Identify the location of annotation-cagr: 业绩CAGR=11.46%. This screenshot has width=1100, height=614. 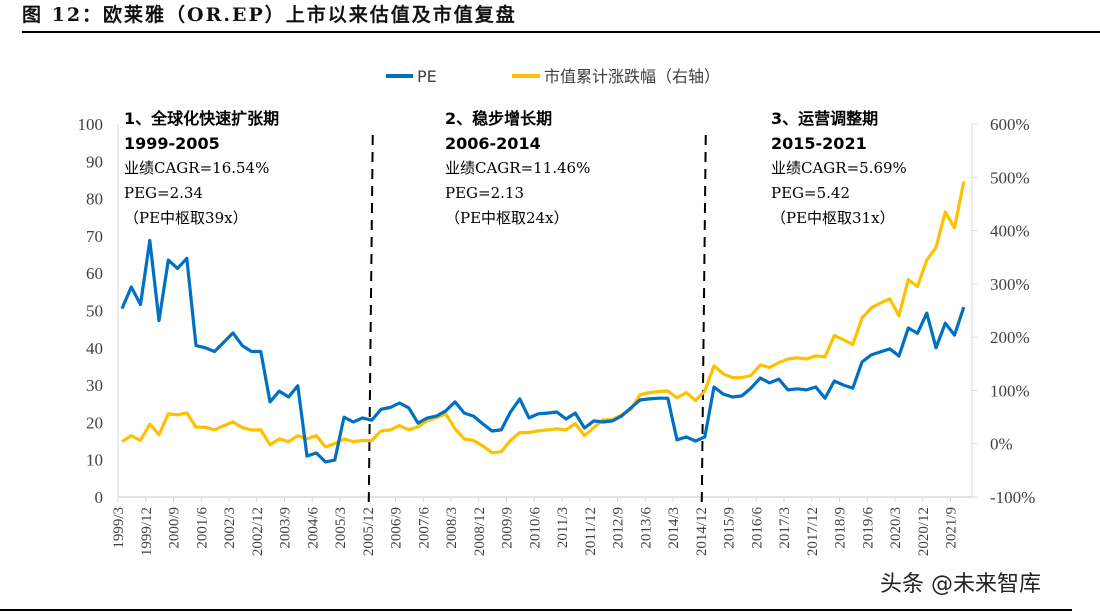
(517, 168).